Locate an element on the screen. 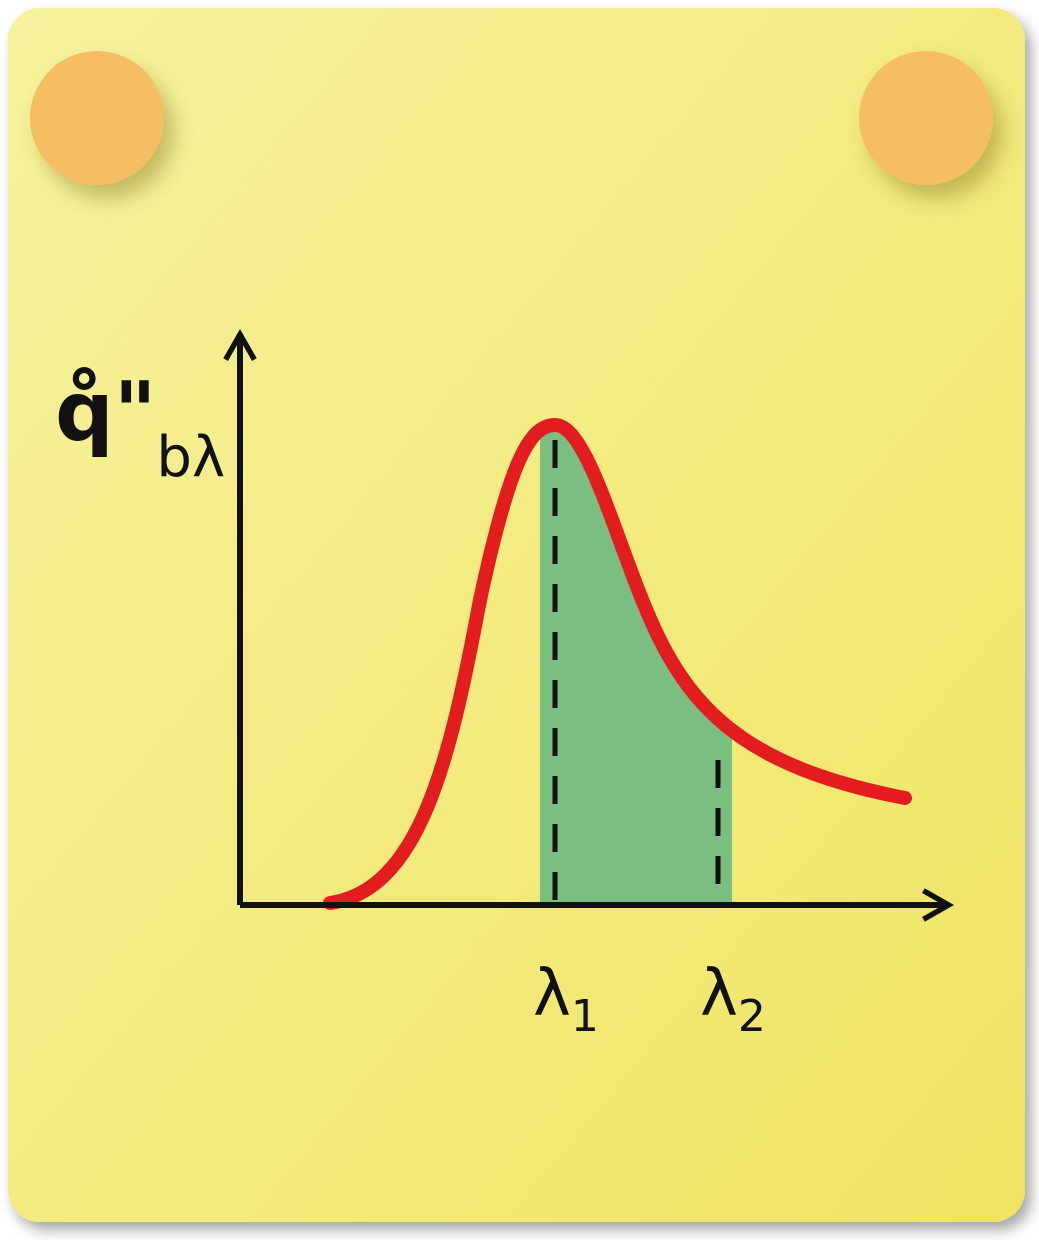 The width and height of the screenshot is (1039, 1240). marker-label: λ1 is located at coordinates (566, 999).